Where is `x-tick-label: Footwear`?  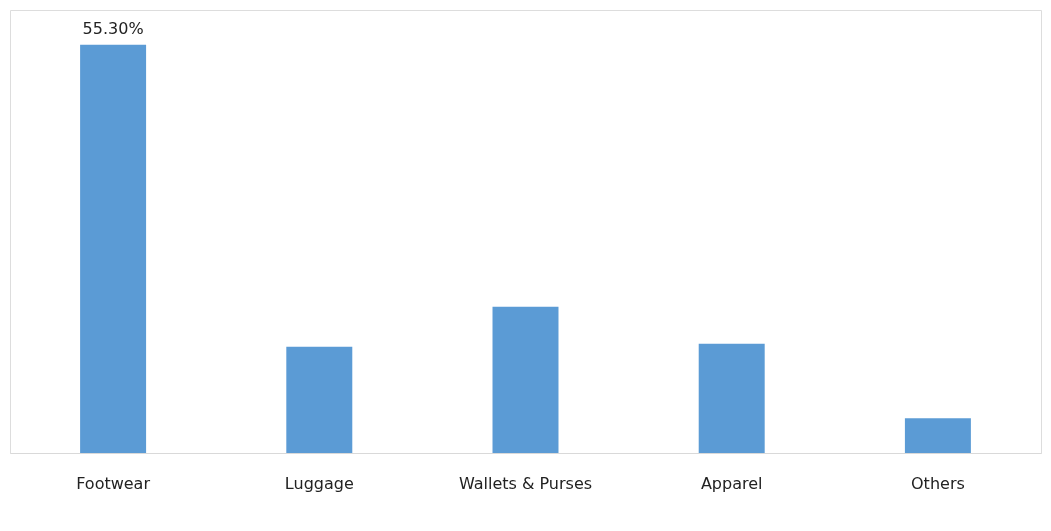
x-tick-label: Footwear is located at coordinates (113, 483).